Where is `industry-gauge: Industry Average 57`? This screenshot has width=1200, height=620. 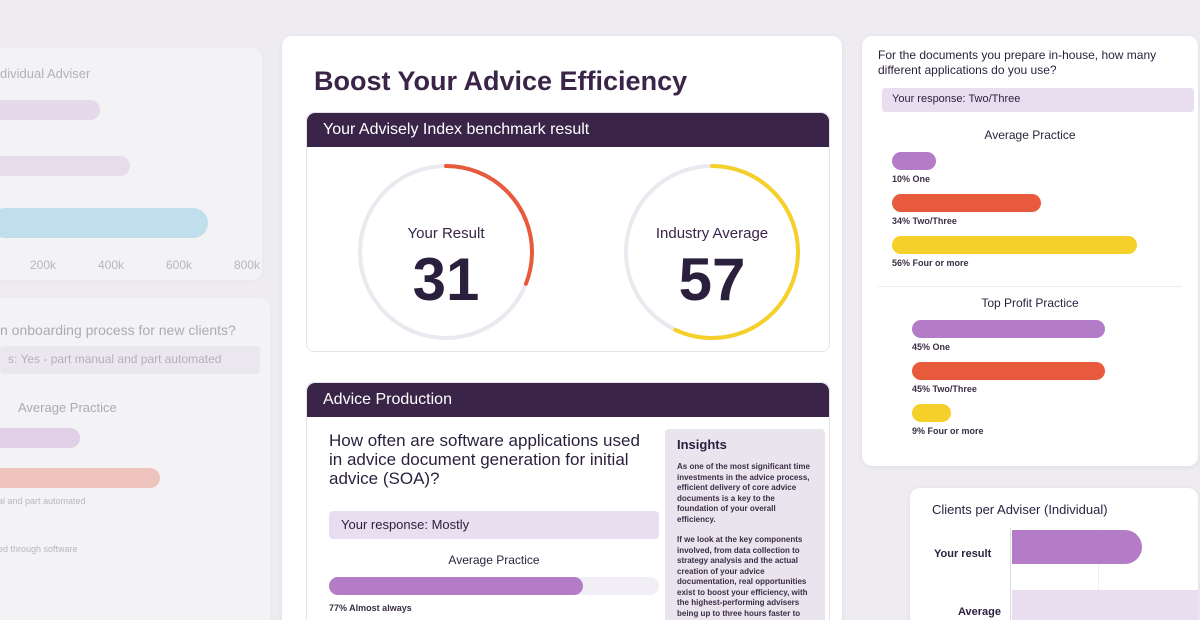
industry-gauge: Industry Average 57 is located at coordinates (712, 252).